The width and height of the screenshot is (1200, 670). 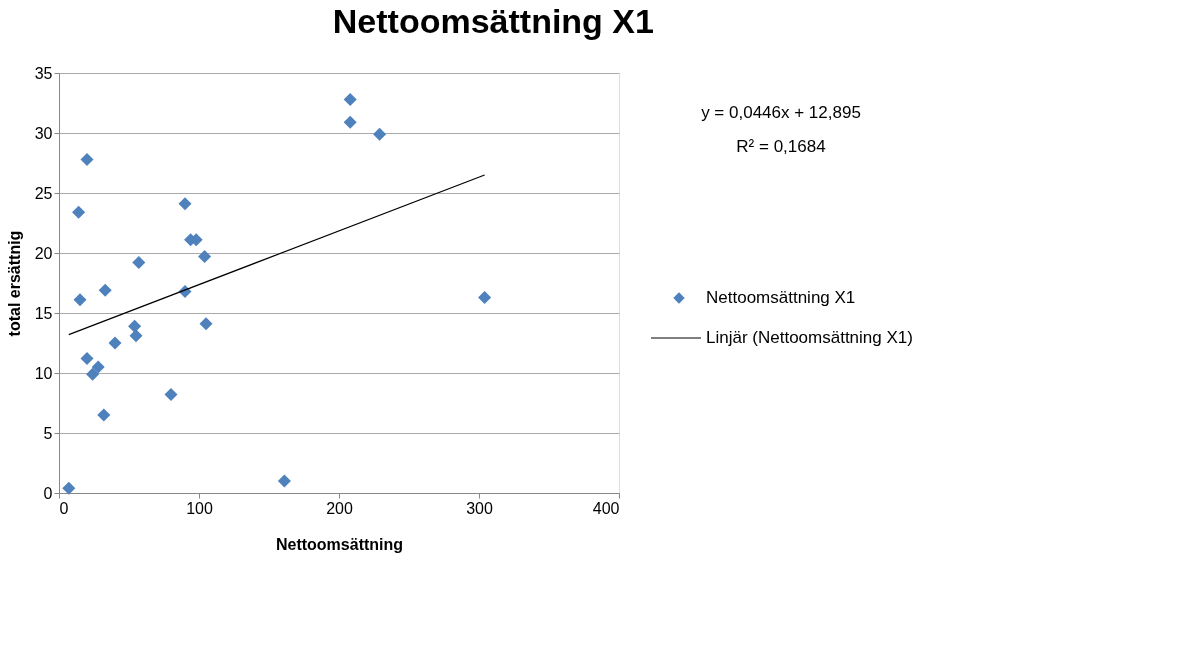 I want to click on text: y = 0,0446x + 12,895, so click(x=781, y=112).